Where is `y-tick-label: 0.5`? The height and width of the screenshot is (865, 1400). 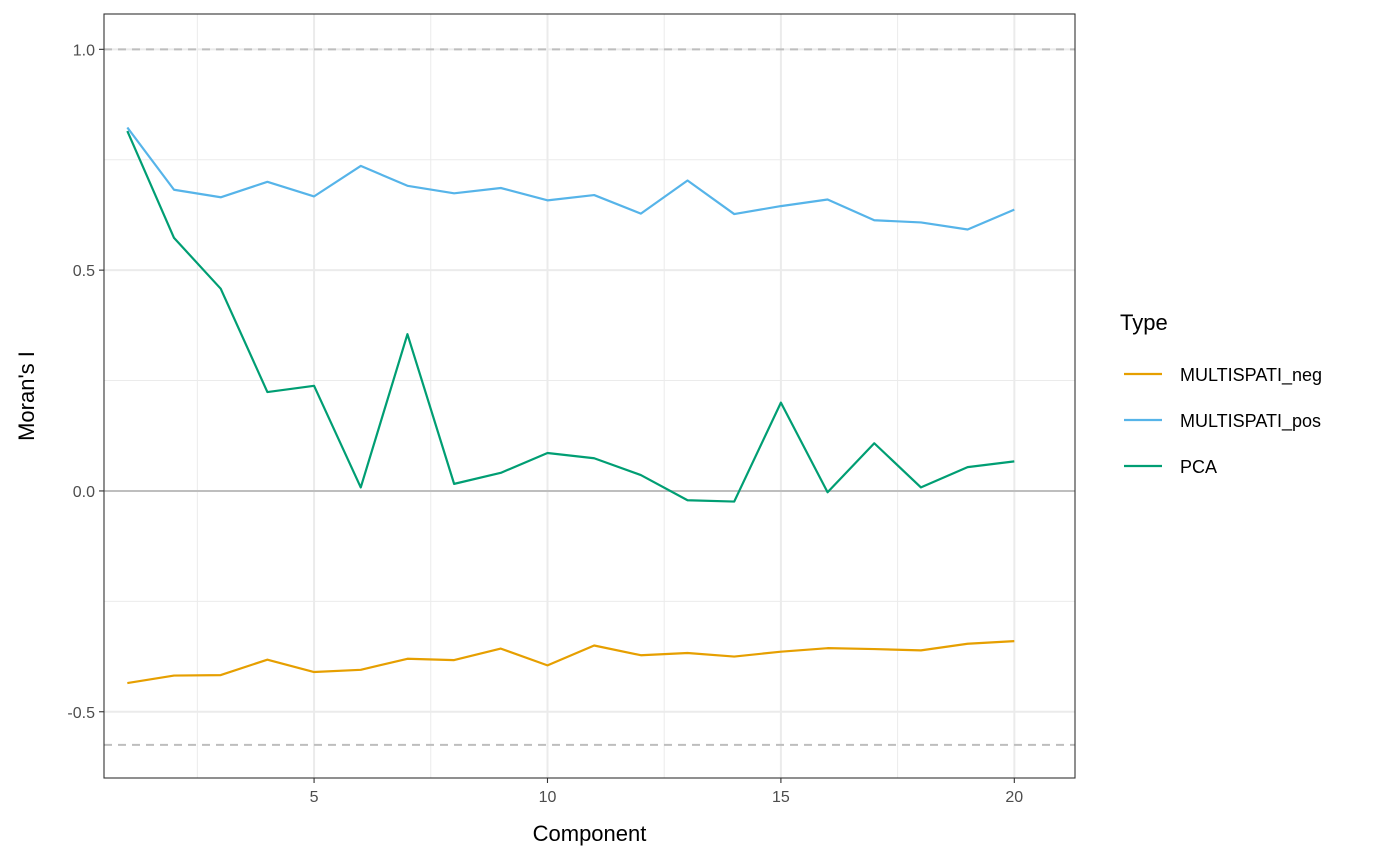
y-tick-label: 0.5 is located at coordinates (84, 271).